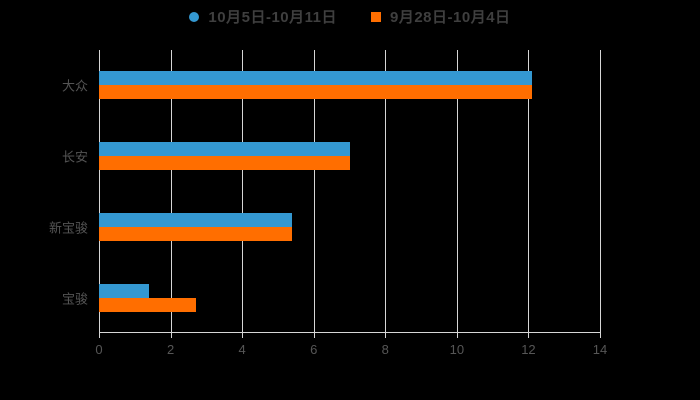  I want to click on legend-marker-circle-icon, so click(194, 16).